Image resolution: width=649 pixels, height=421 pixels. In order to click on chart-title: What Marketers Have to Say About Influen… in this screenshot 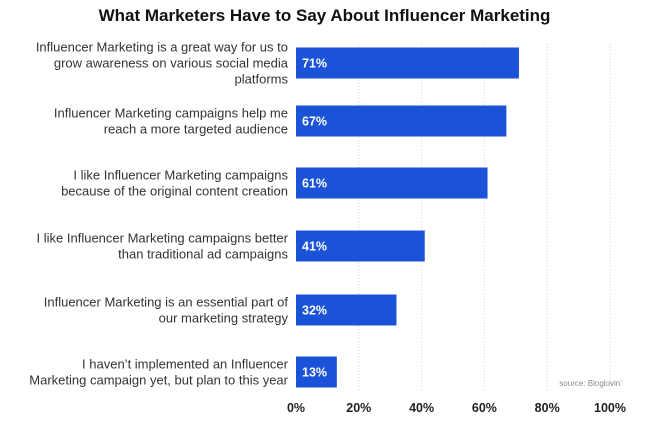, I will do `click(324, 15)`.